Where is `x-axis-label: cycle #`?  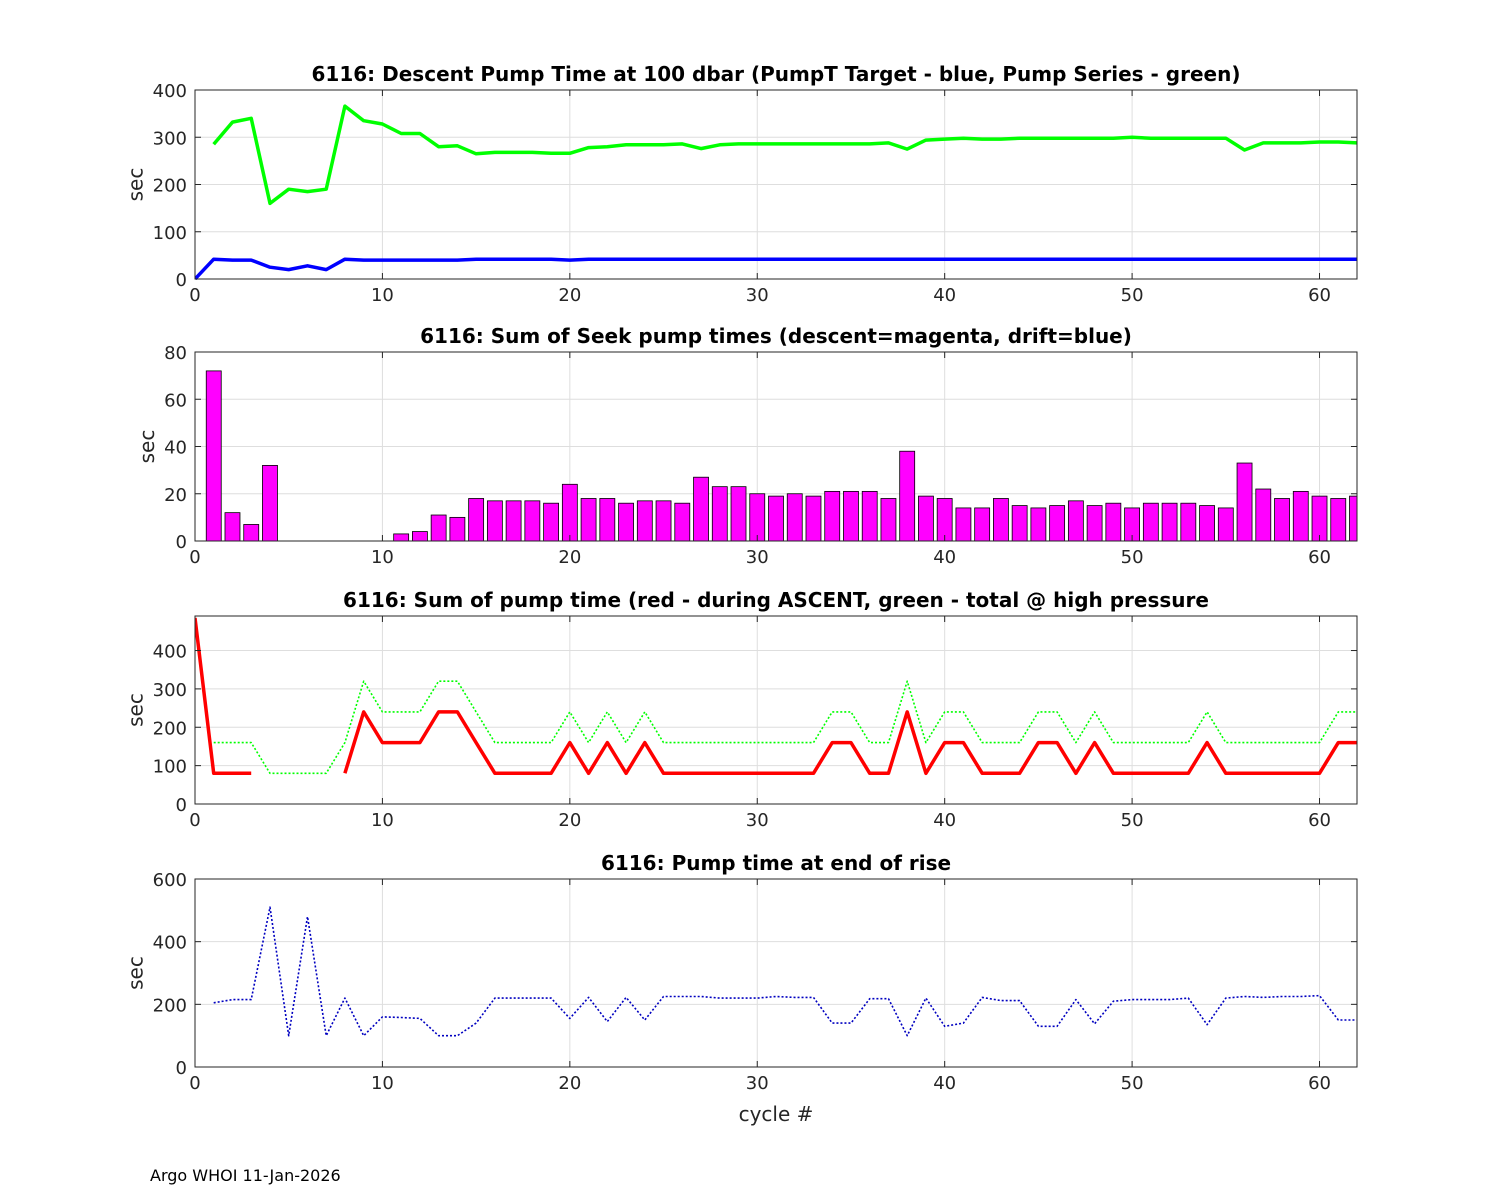 x-axis-label: cycle # is located at coordinates (776, 1114).